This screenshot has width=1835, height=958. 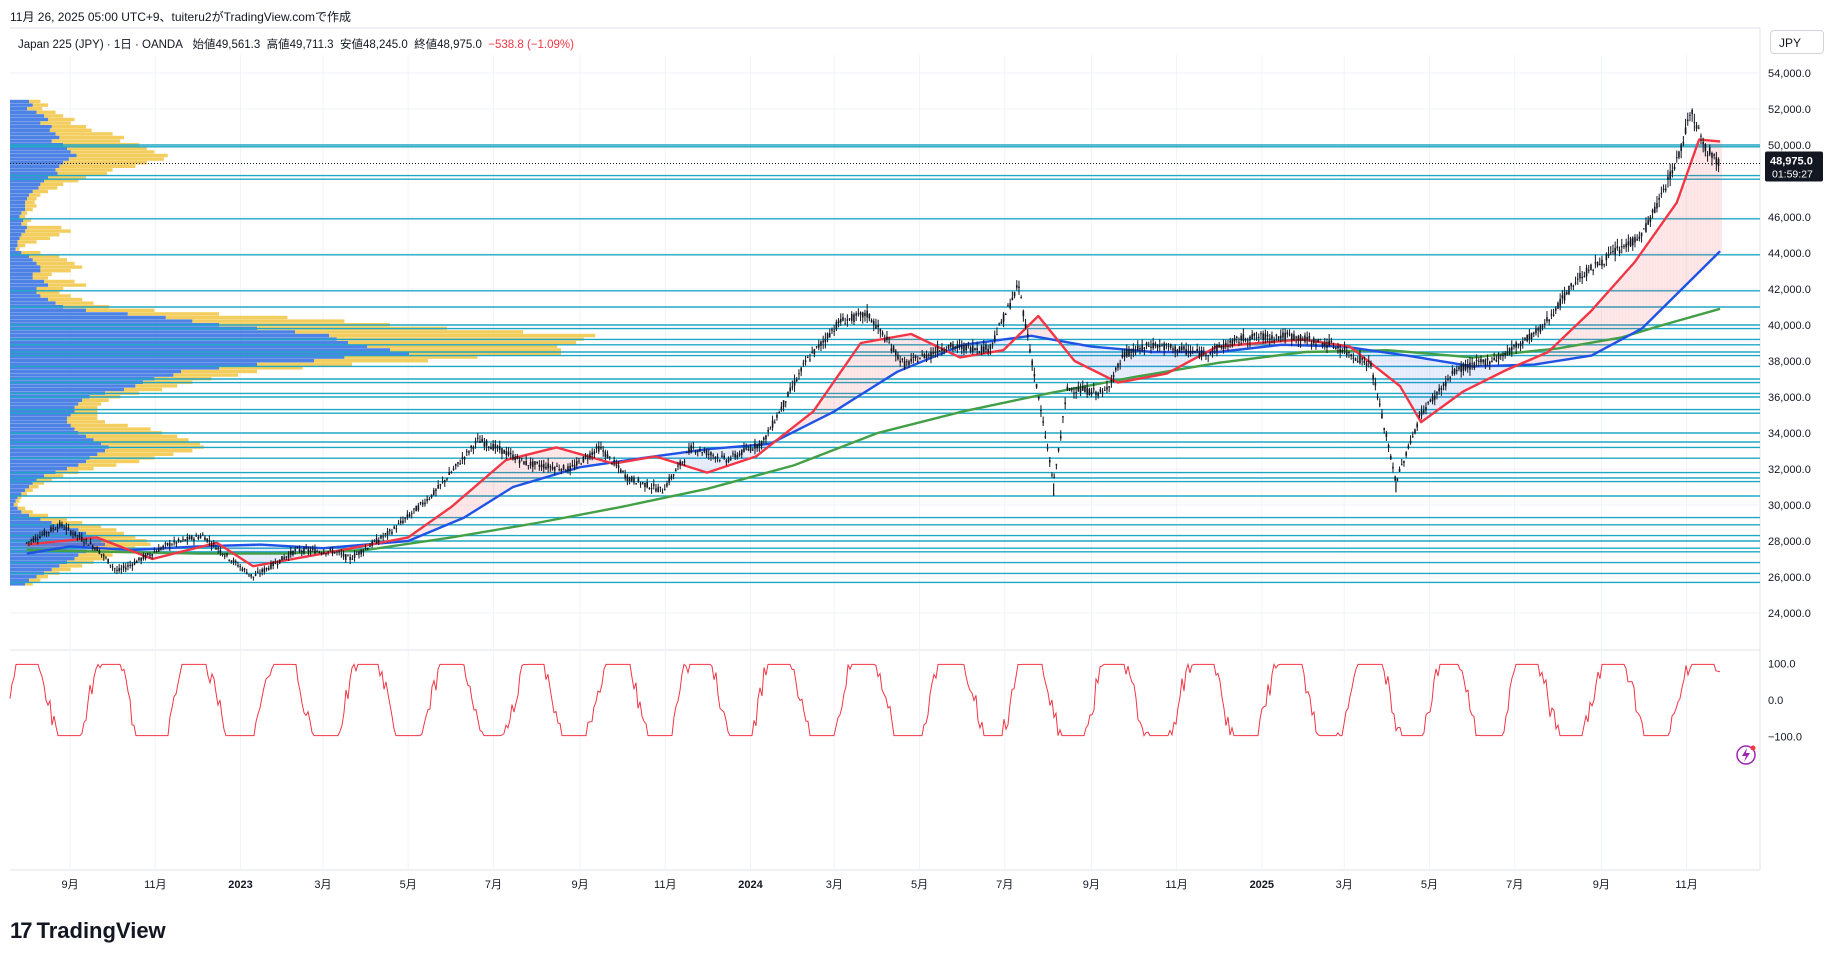 I want to click on oscillator-line, so click(x=865, y=699).